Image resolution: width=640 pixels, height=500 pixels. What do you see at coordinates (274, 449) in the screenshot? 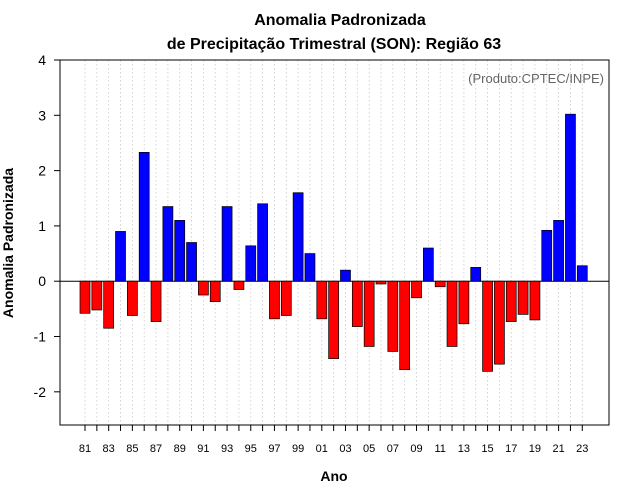
I see `x-tick-label: 97` at bounding box center [274, 449].